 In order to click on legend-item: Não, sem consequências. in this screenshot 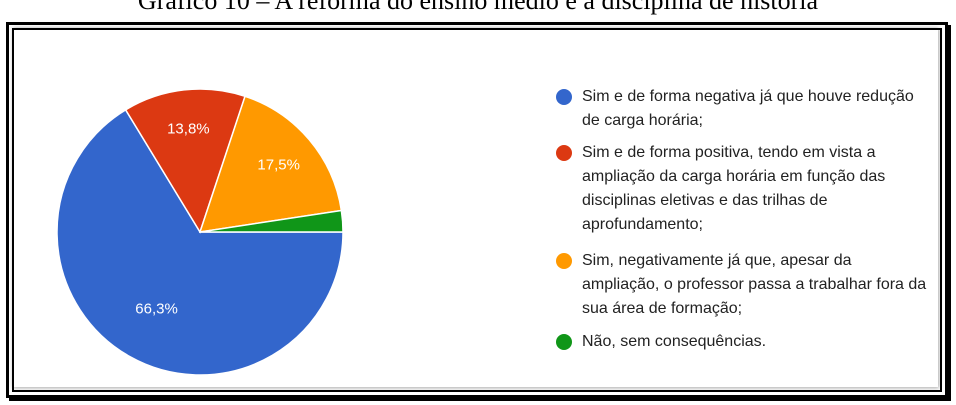, I will do `click(744, 342)`.